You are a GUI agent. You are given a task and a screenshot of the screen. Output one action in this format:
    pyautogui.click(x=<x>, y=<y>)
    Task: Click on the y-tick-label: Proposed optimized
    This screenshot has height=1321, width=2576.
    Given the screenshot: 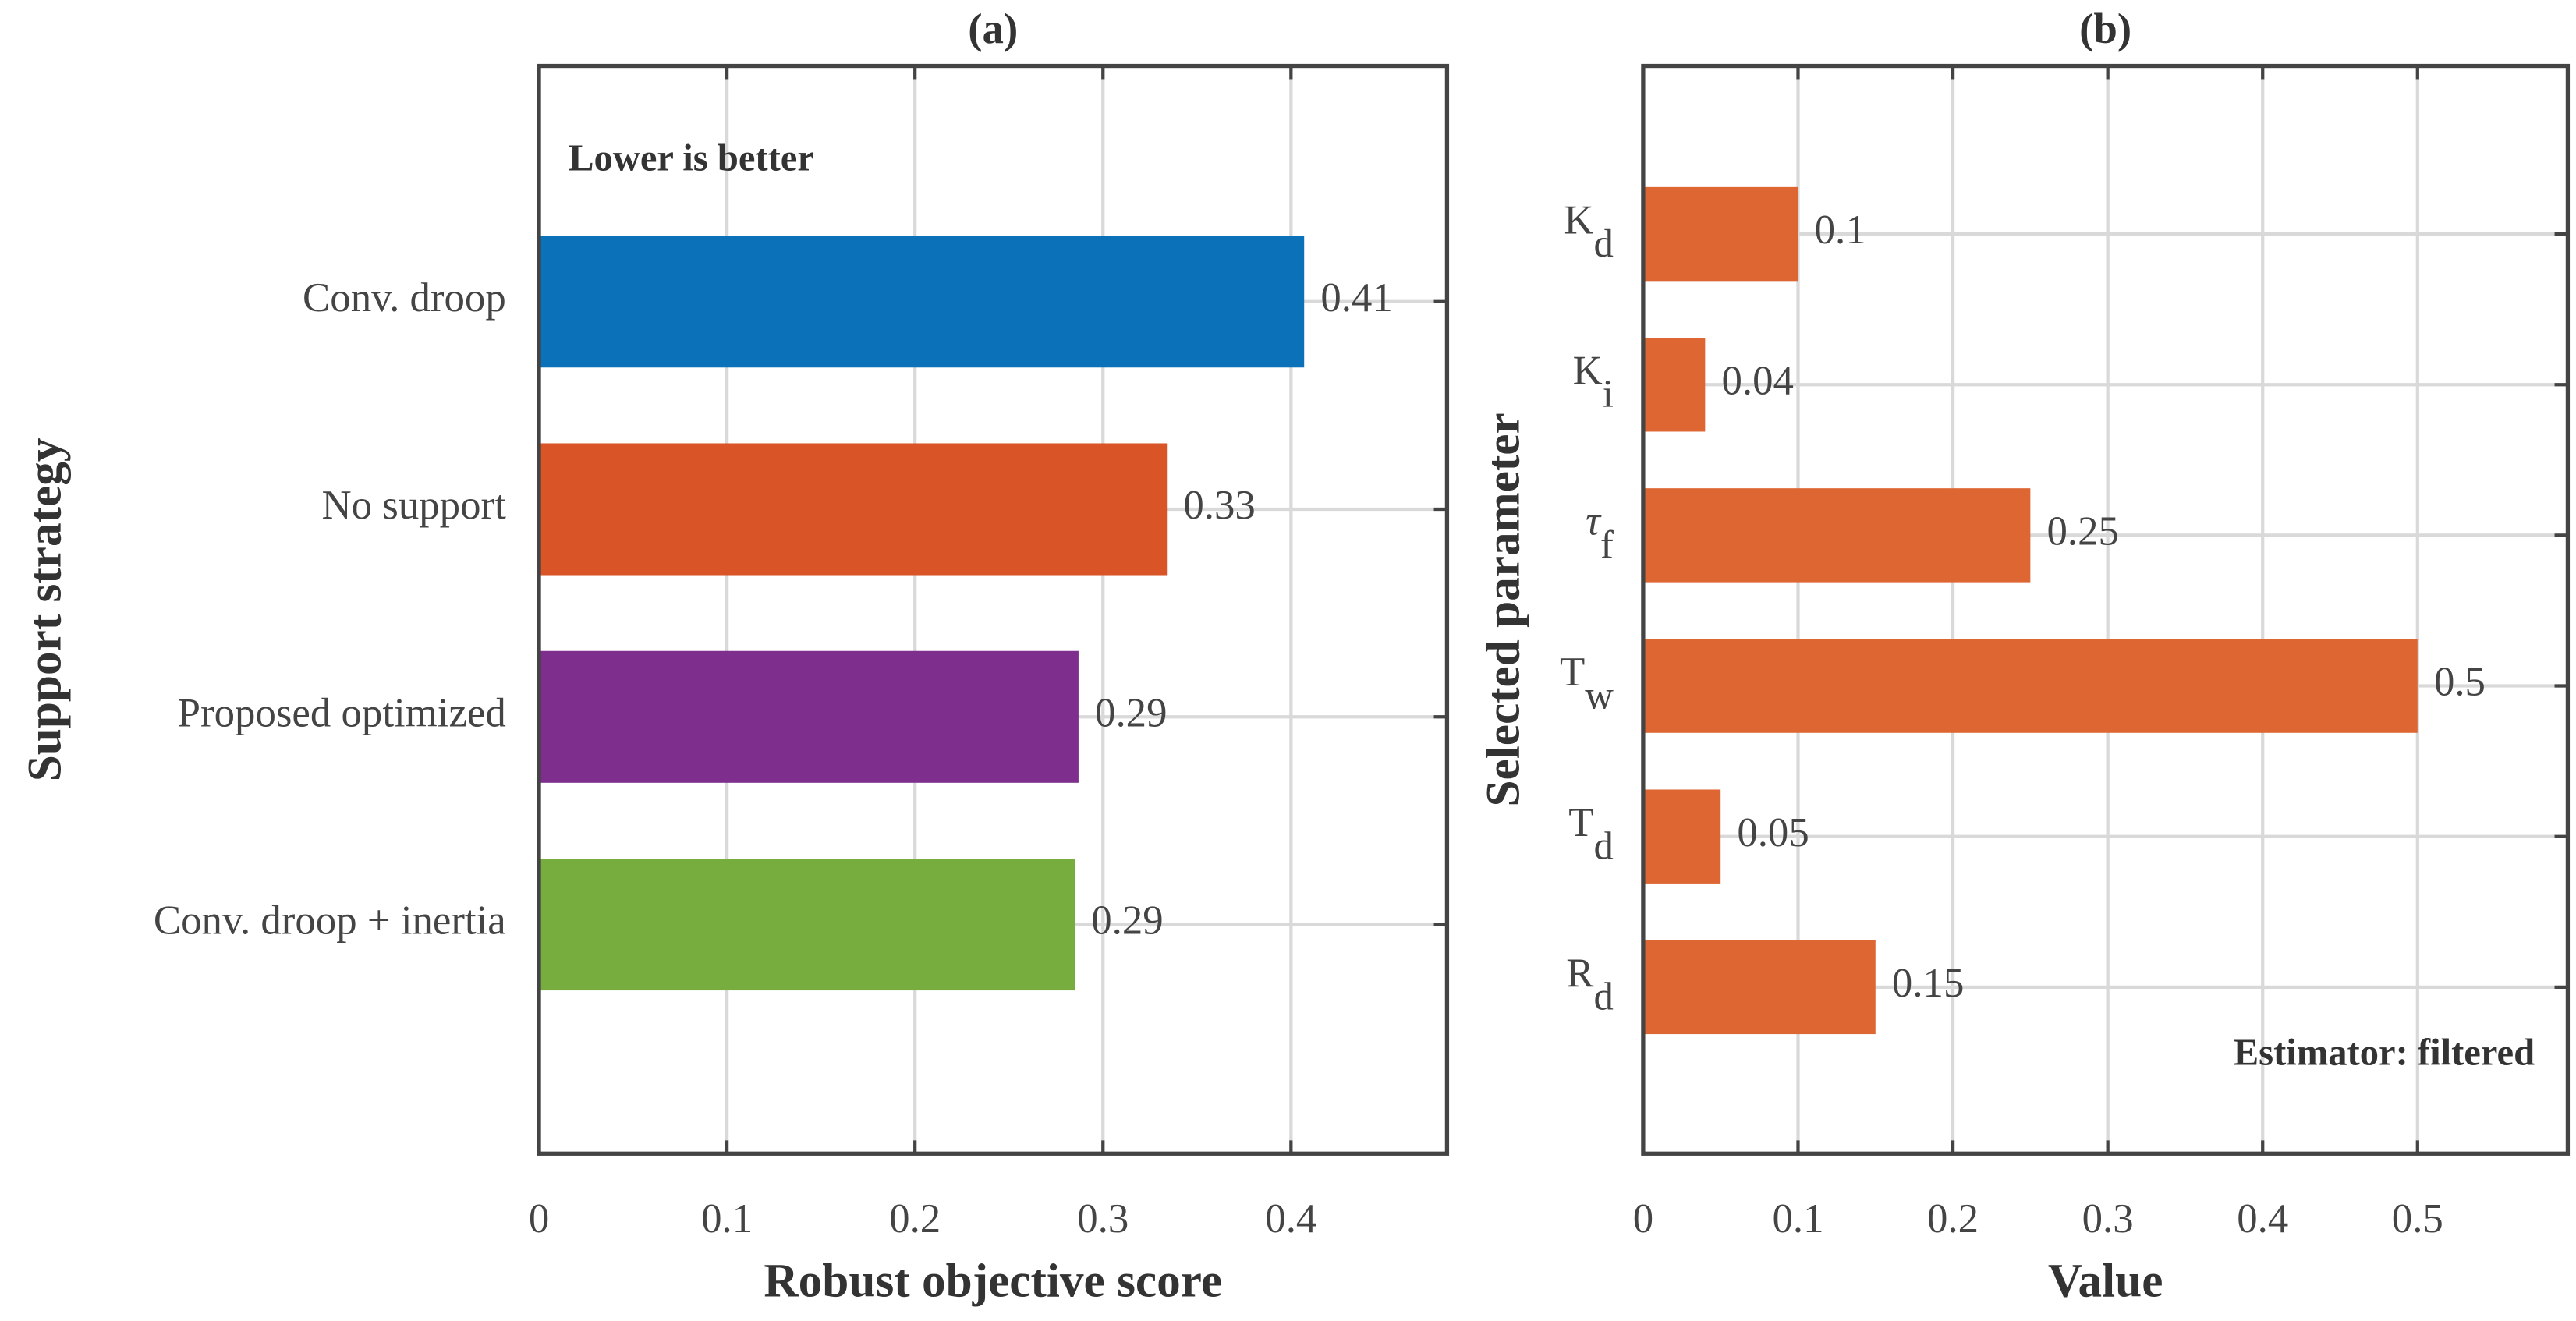 What is the action you would take?
    pyautogui.click(x=342, y=712)
    